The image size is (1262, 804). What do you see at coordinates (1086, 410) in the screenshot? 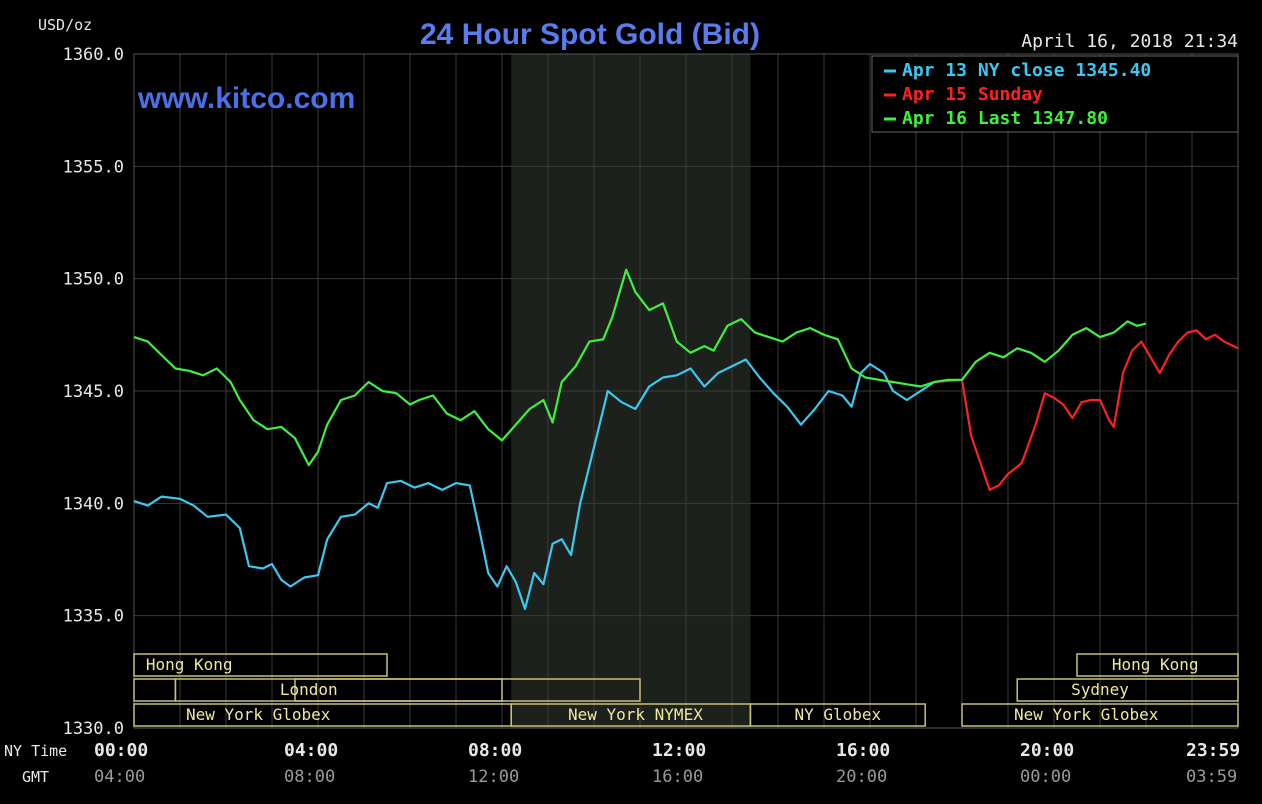
I see `series-line` at bounding box center [1086, 410].